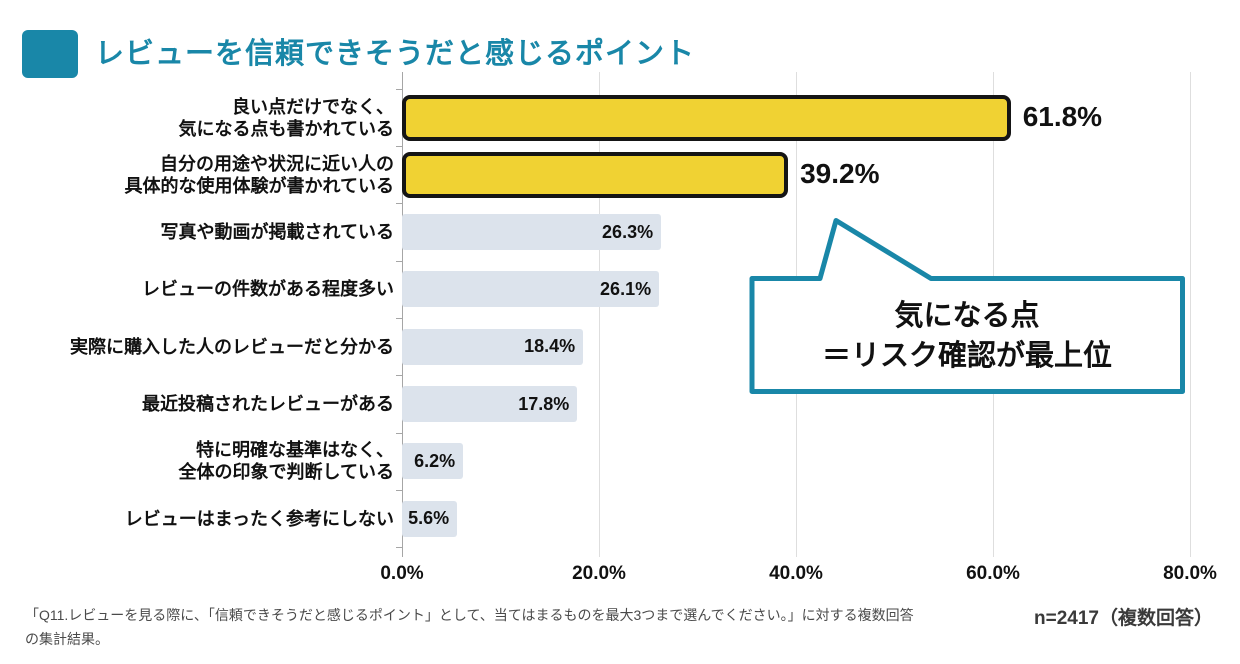 The width and height of the screenshot is (1240, 664). What do you see at coordinates (1123, 618) in the screenshot?
I see `sample-size-label: n=2417（複数回答）` at bounding box center [1123, 618].